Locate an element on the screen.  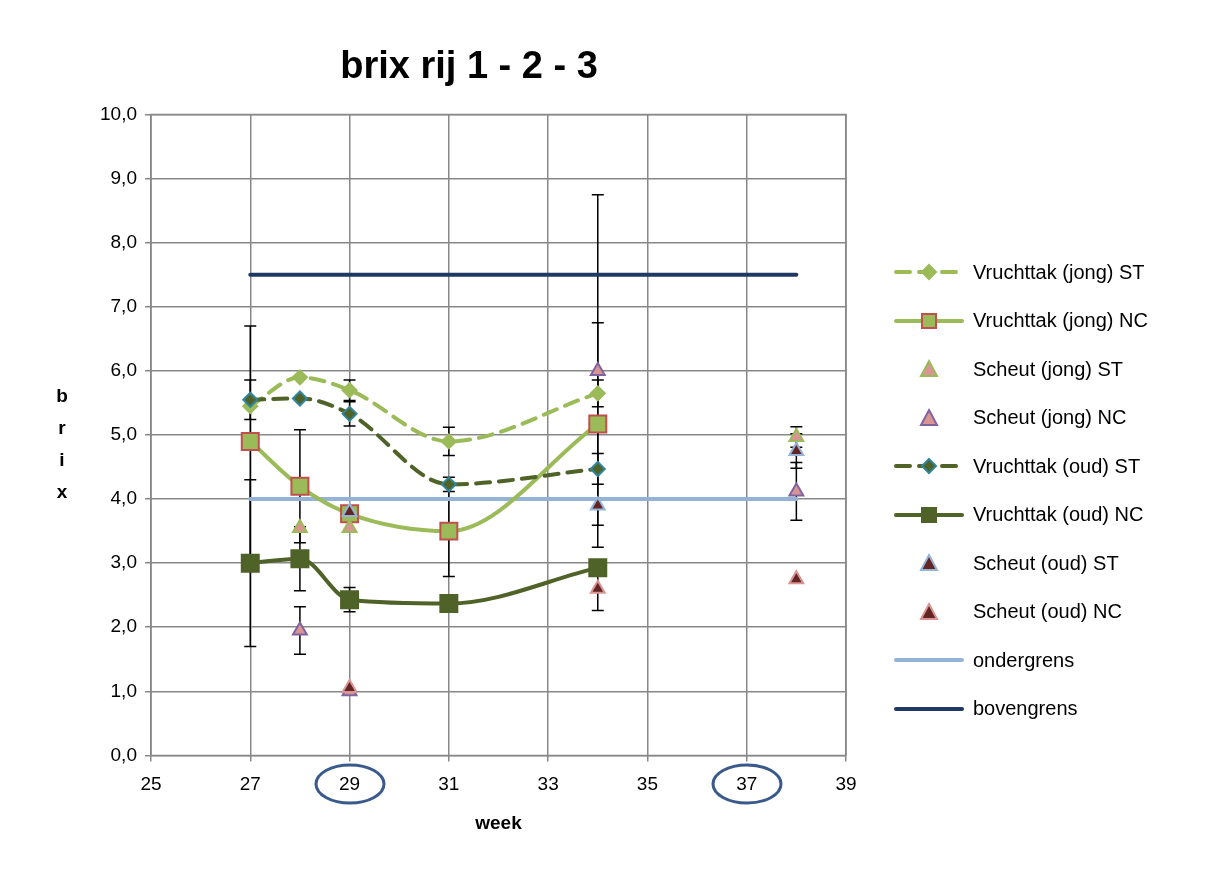
legend-label: Vruchttak (oud) ST is located at coordinates (1057, 466).